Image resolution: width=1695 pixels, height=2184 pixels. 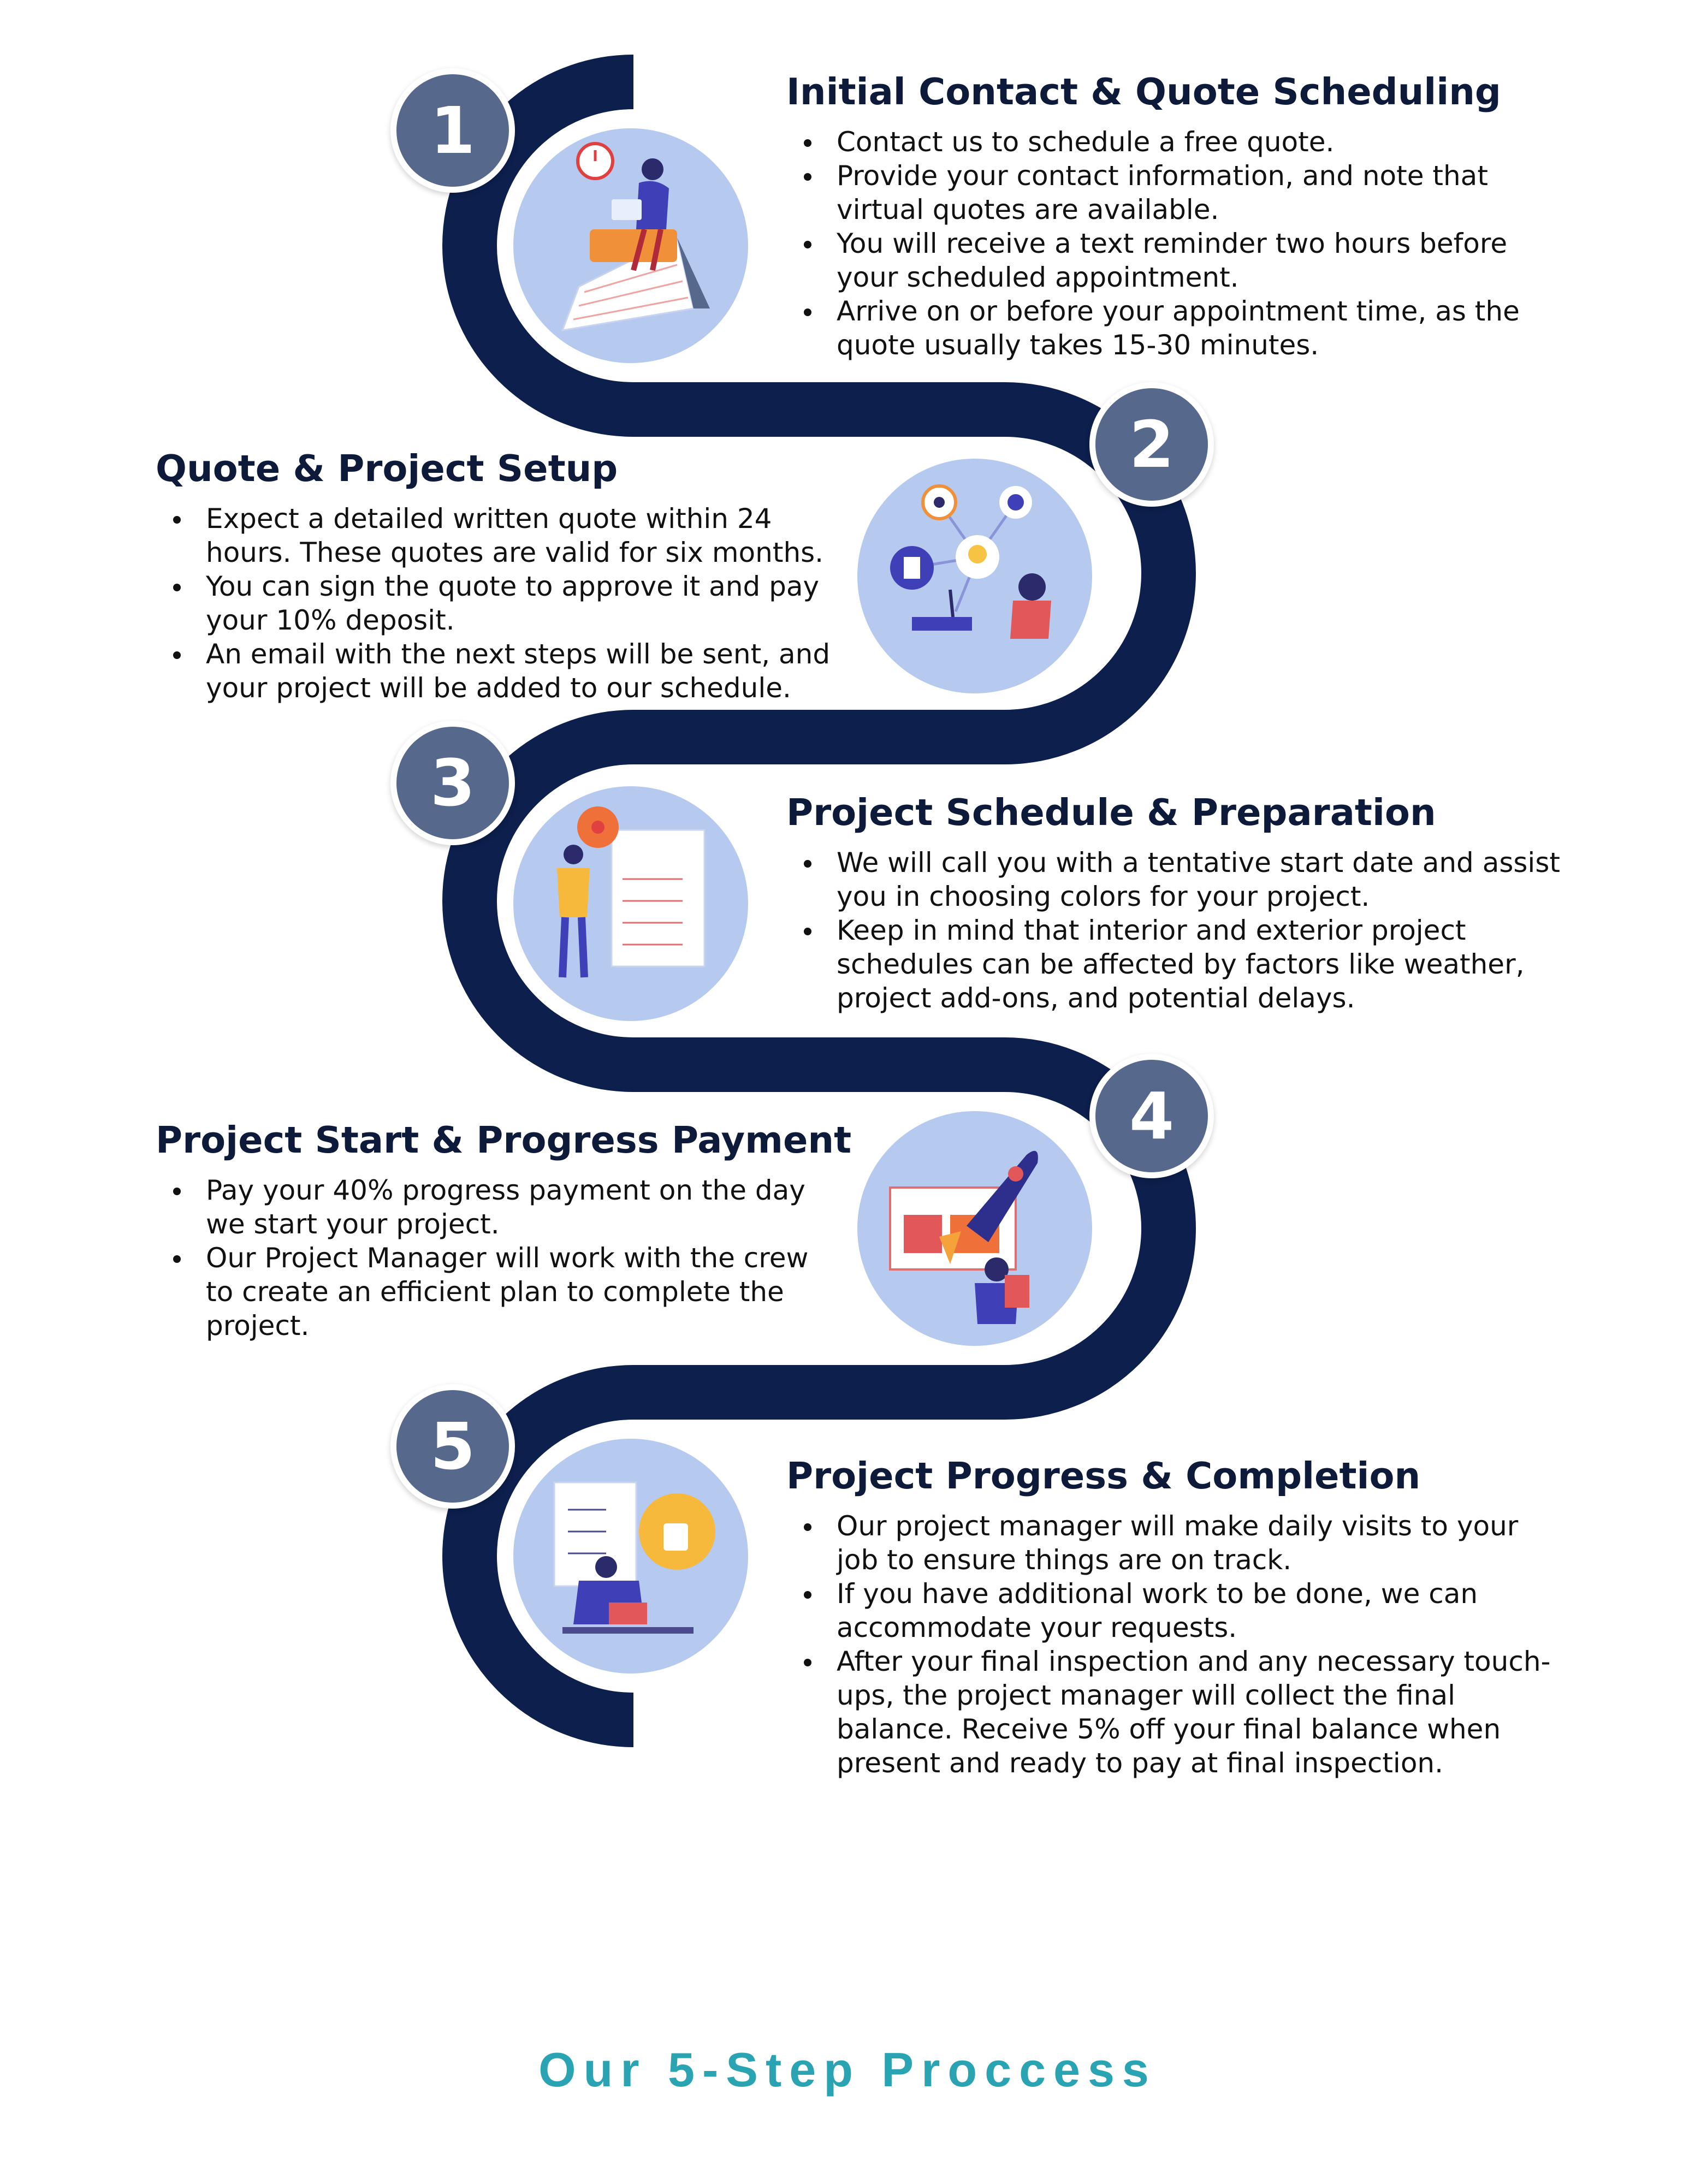 I want to click on step-2-title: Quote & Project Setup, so click(x=387, y=468).